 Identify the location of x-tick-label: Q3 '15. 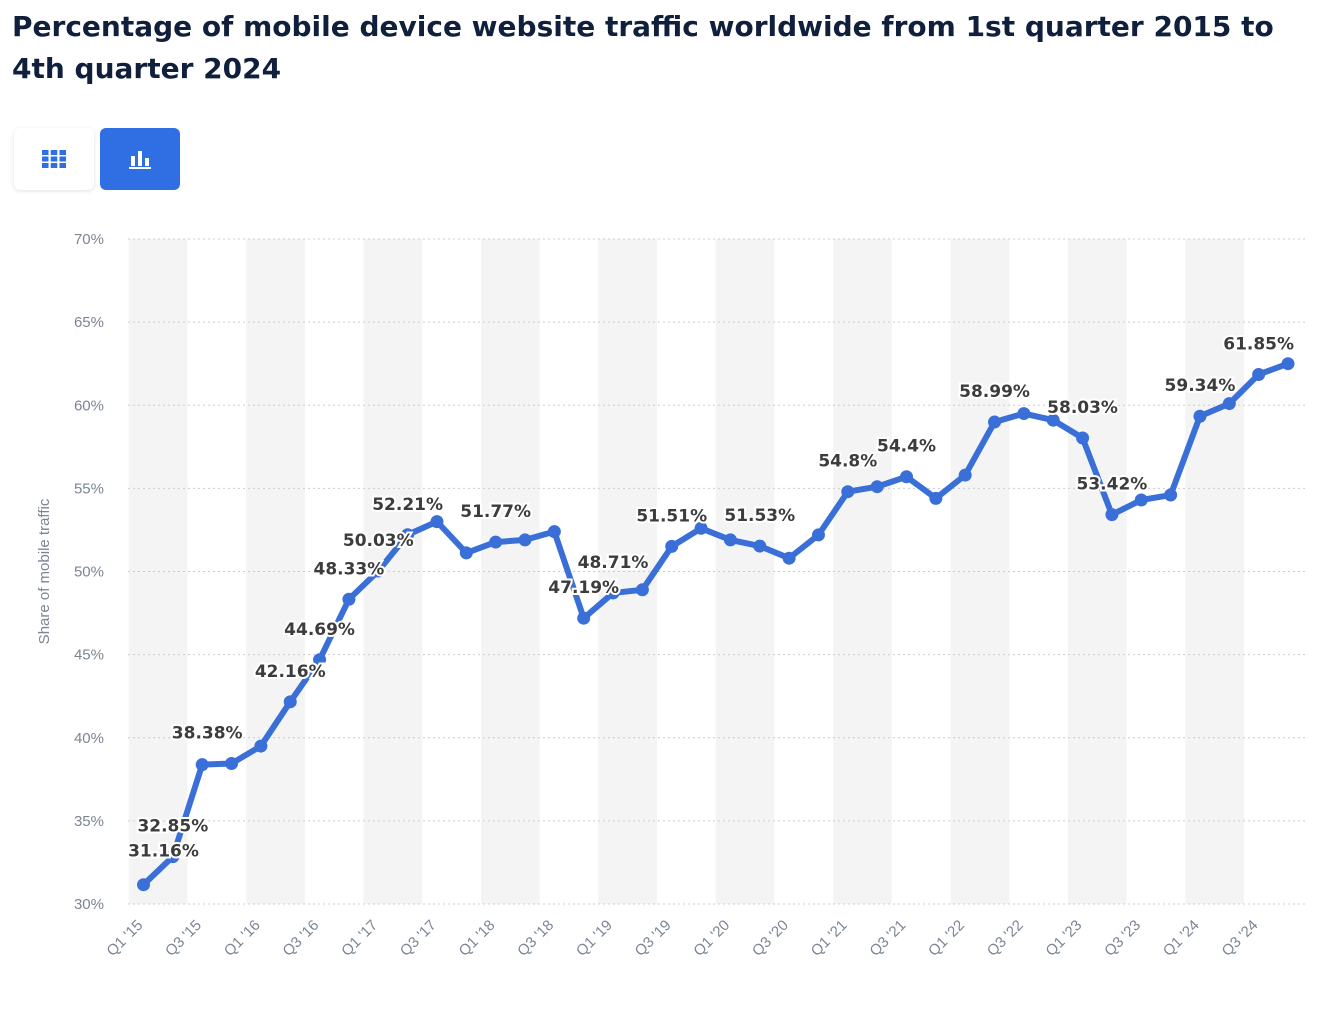
(183, 938).